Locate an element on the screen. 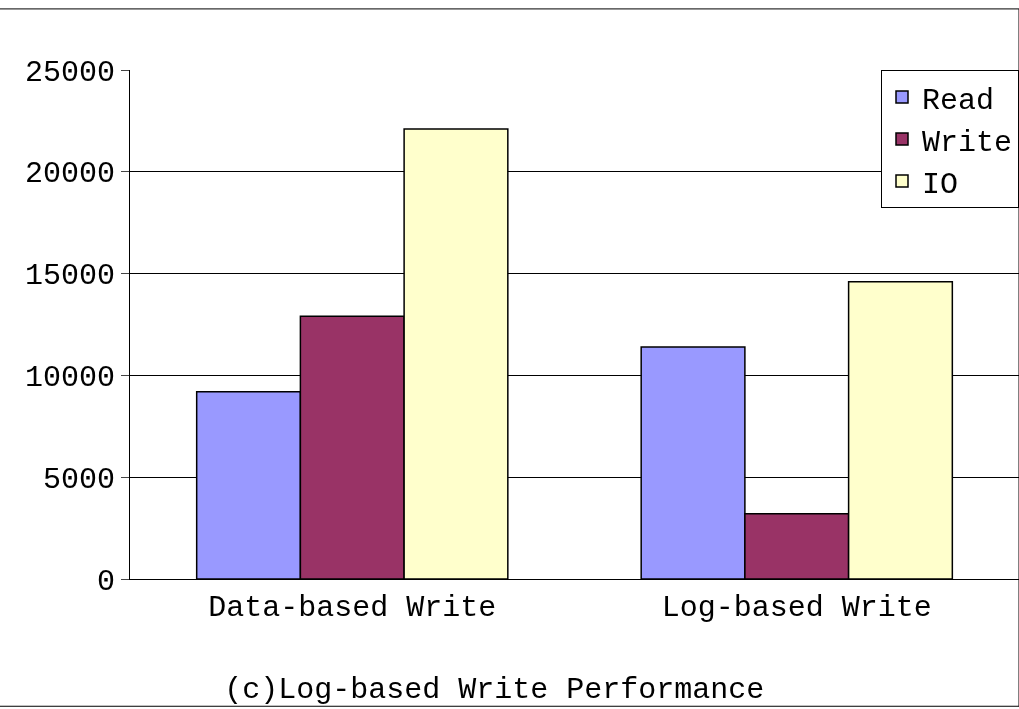 This screenshot has height=709, width=1019. y-tick-label: 5000 is located at coordinates (78, 479).